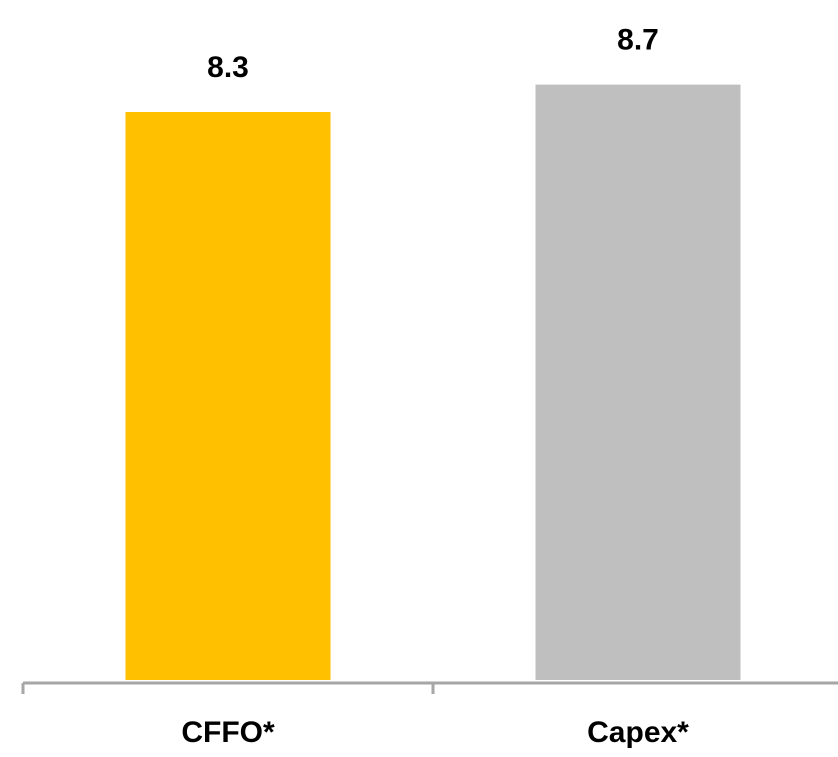 This screenshot has width=838, height=757. Describe the element at coordinates (638, 40) in the screenshot. I see `data-label-capex: 8.7` at that location.